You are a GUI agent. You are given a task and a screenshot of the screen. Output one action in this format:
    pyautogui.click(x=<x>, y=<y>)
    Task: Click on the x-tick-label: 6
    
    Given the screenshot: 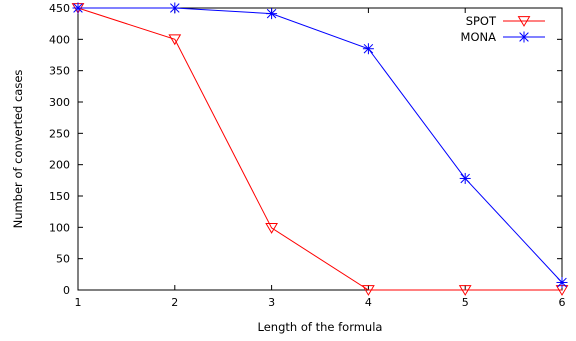 What is the action you would take?
    pyautogui.click(x=562, y=302)
    